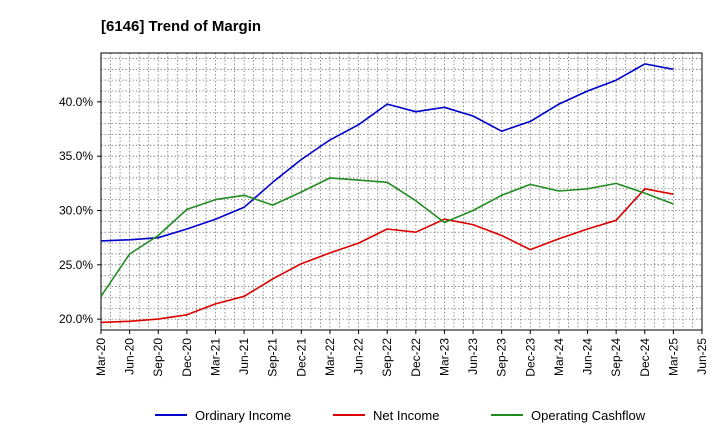 The image size is (720, 440). Describe the element at coordinates (645, 357) in the screenshot. I see `x-tick-label: Dec-24` at that location.